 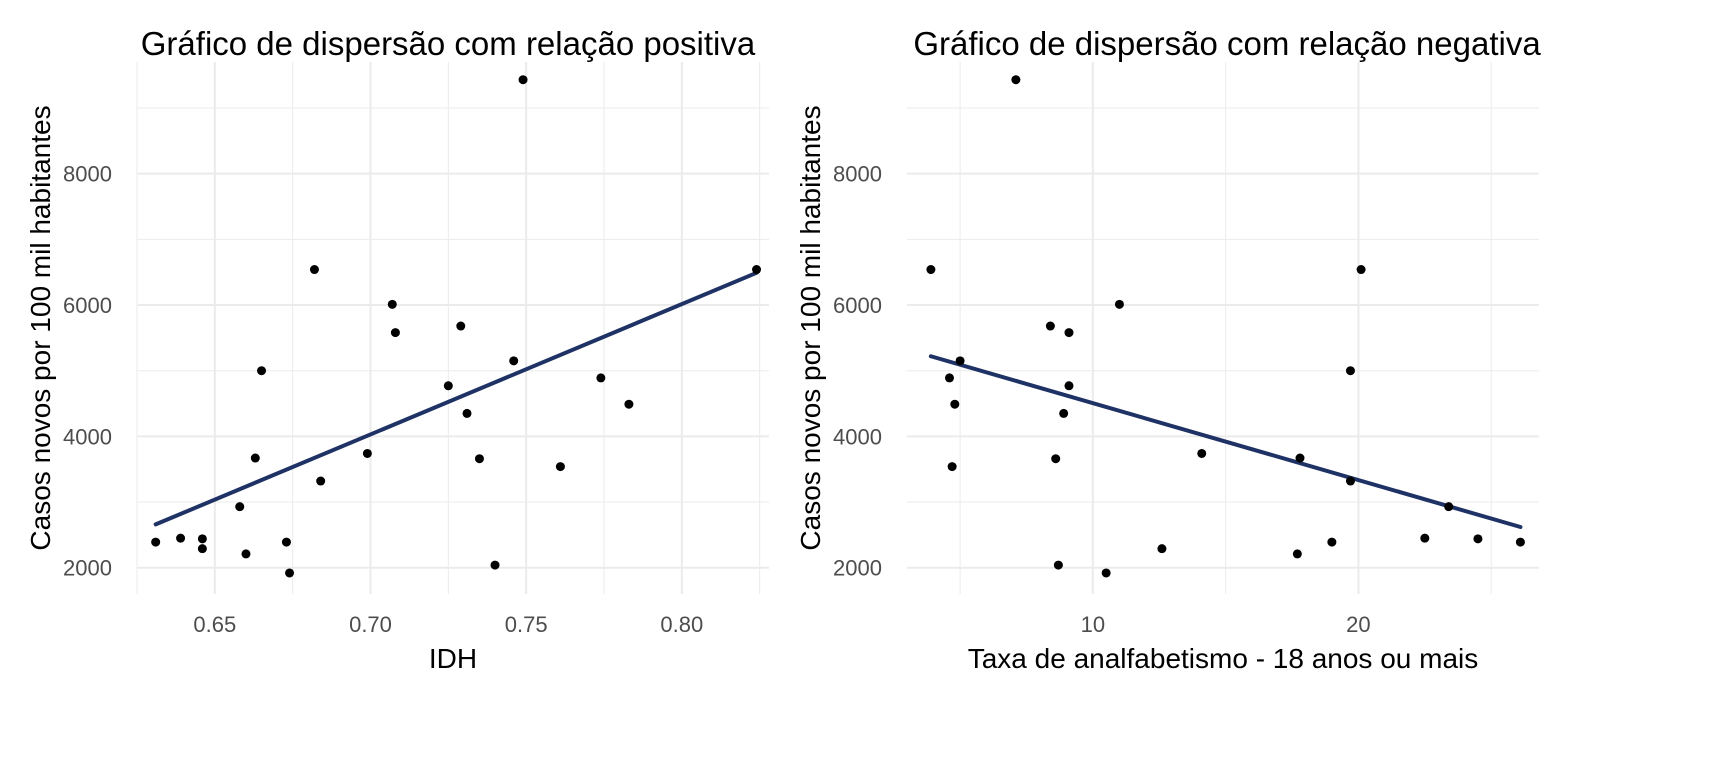 I want to click on x-tick-label: 0.65, so click(x=214, y=624).